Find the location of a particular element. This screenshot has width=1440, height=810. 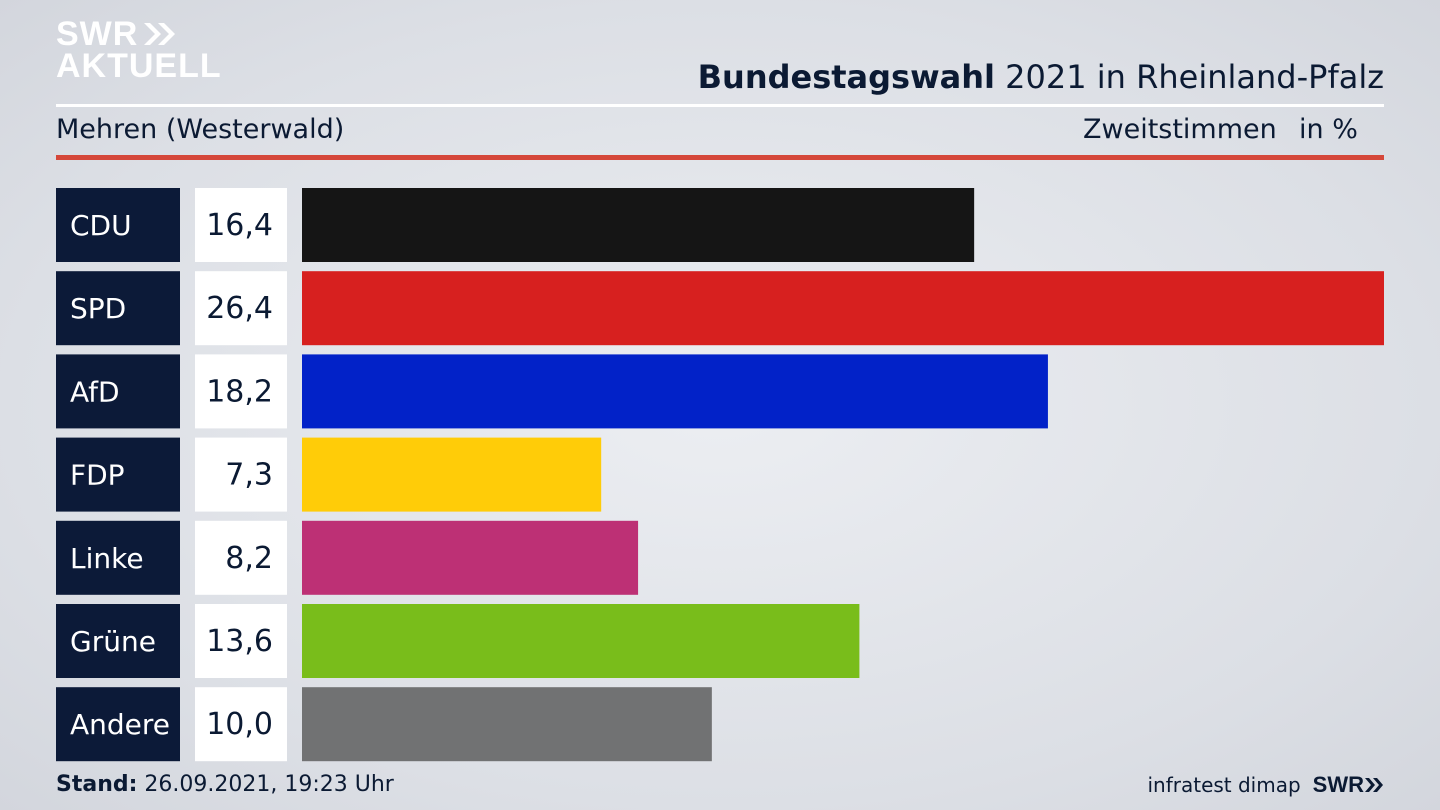

footer-credits: infratest dimap SWR is located at coordinates (1265, 785).